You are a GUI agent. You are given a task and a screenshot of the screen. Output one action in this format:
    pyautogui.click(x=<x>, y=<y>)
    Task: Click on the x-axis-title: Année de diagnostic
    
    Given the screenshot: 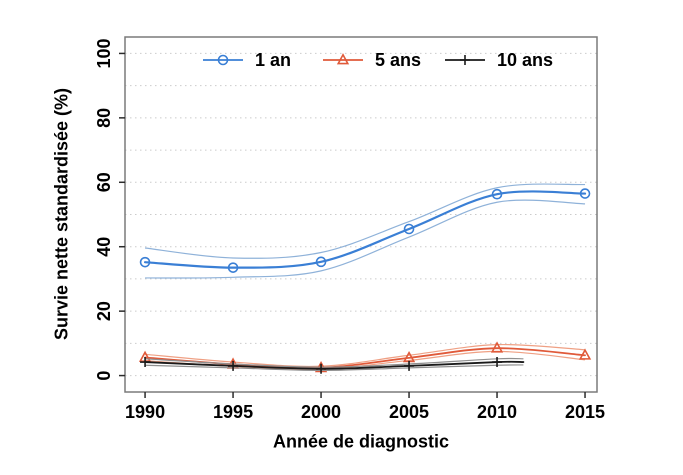 What is the action you would take?
    pyautogui.click(x=361, y=441)
    